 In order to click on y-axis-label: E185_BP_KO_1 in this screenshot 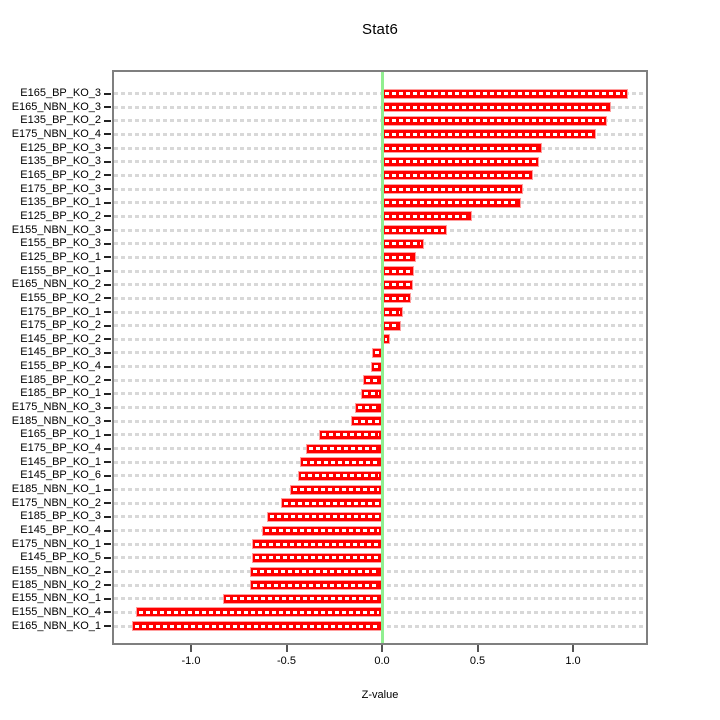, I will do `click(60, 393)`.